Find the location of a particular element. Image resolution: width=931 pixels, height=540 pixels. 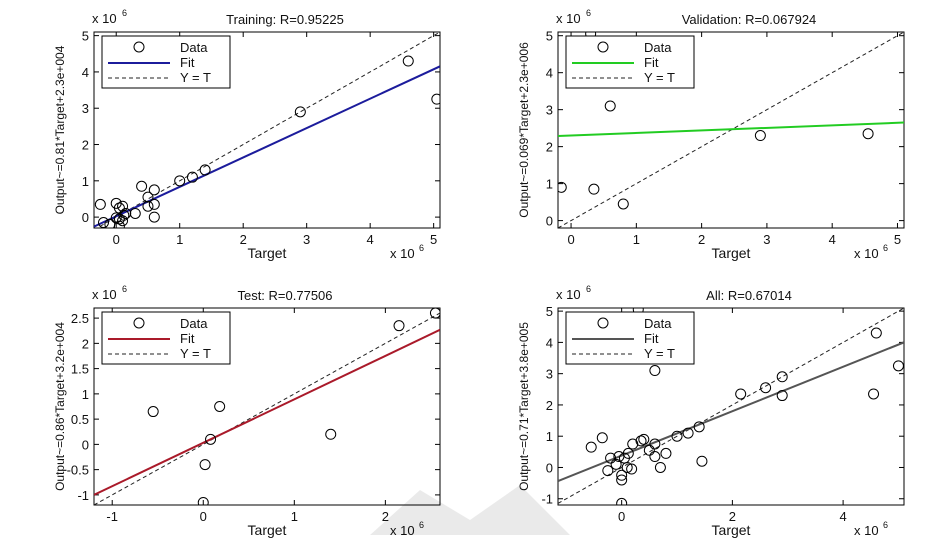

chart-title: Test: R=0.77506 is located at coordinates (284, 295).